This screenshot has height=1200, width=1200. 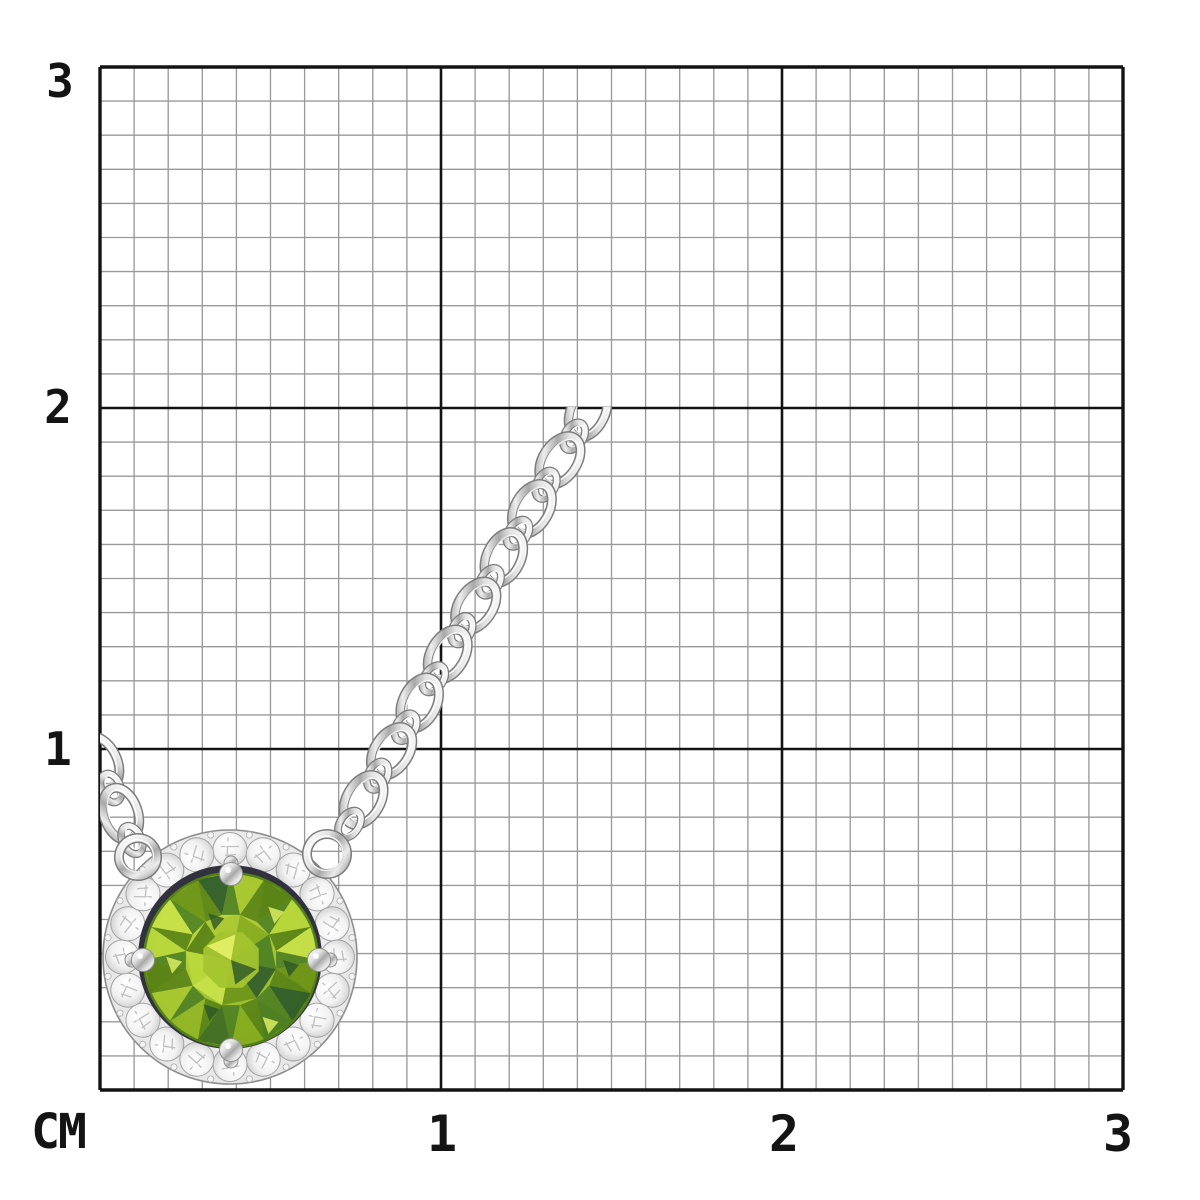 I want to click on unit-label-cm: CM, so click(x=59, y=1132).